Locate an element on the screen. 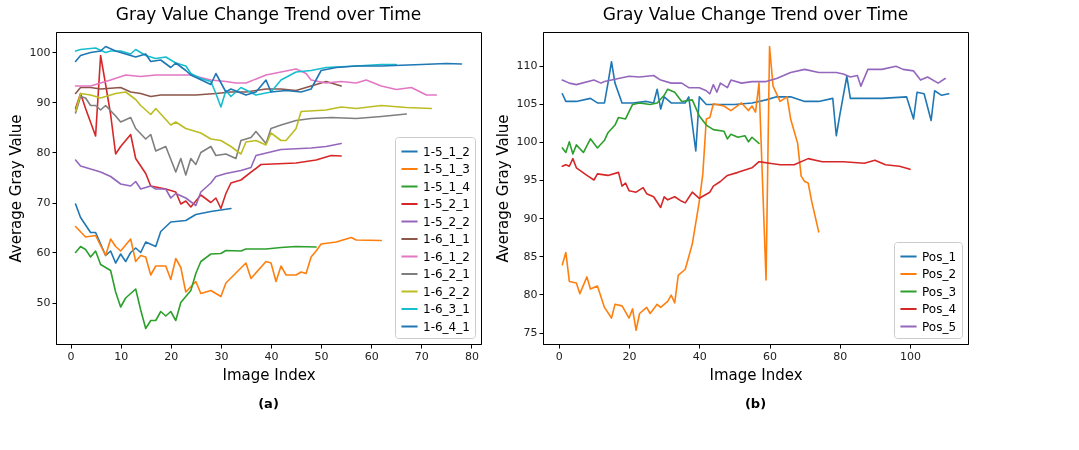  legend-label: 1-6_4_1 is located at coordinates (446, 326).